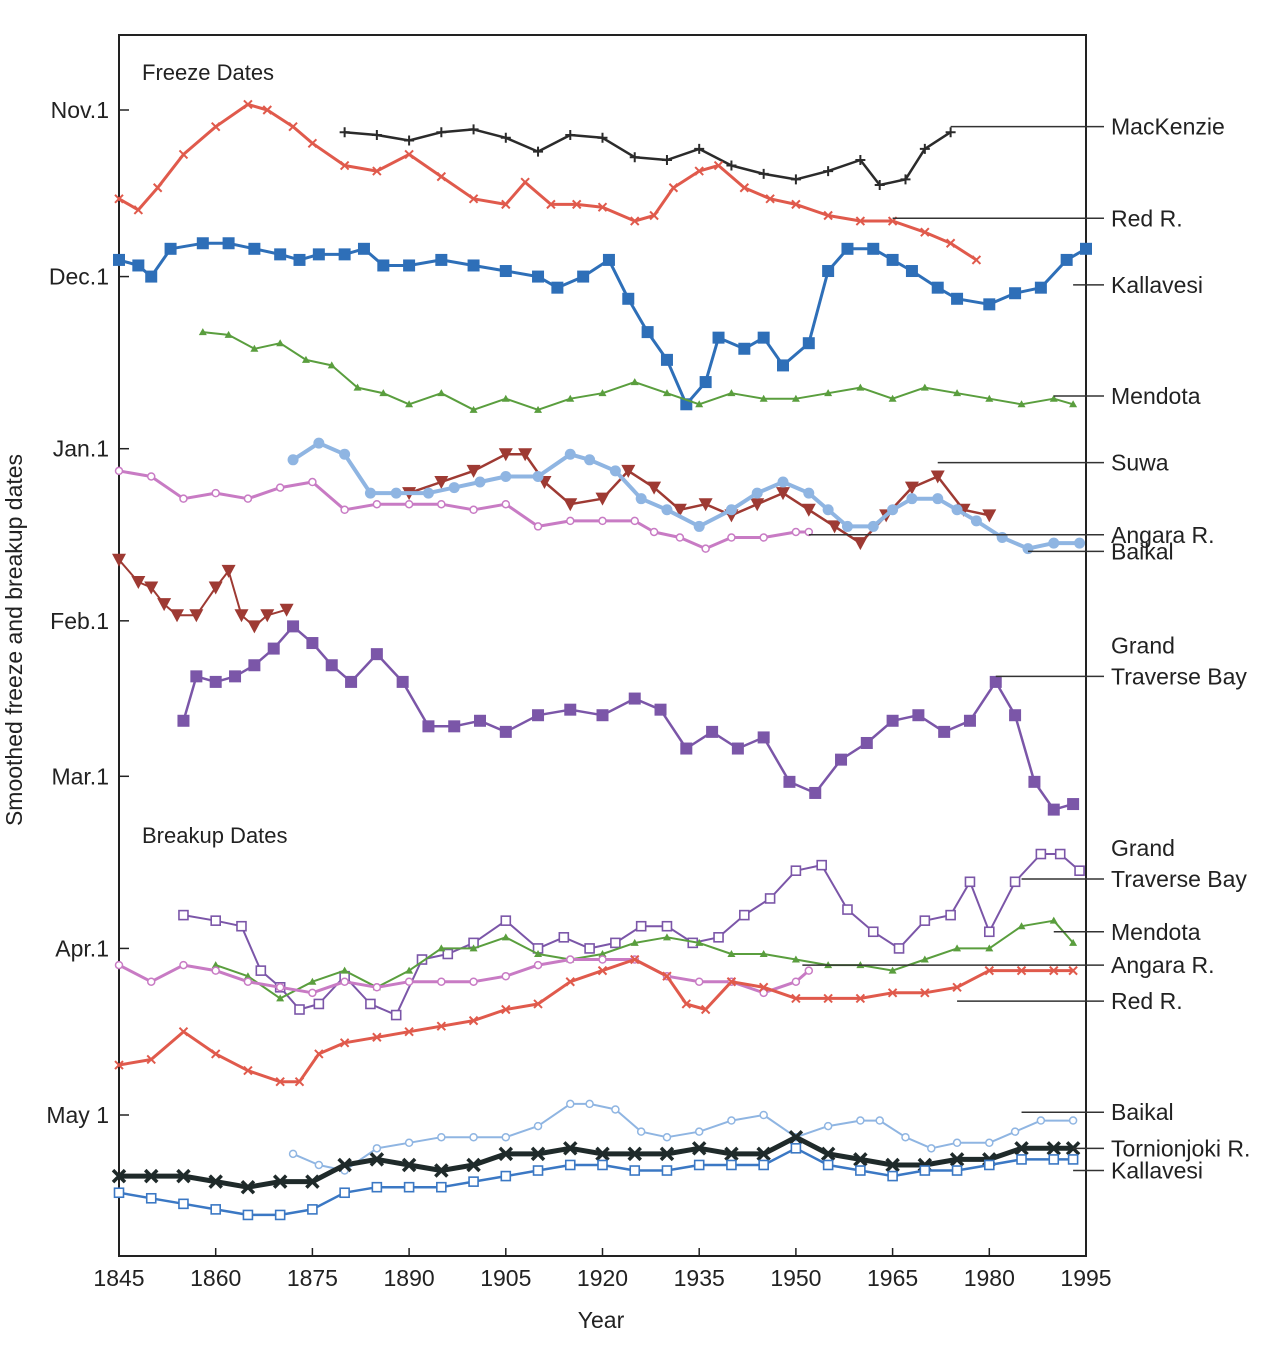  I want to click on x-tick-label-1890: 1890, so click(409, 1278).